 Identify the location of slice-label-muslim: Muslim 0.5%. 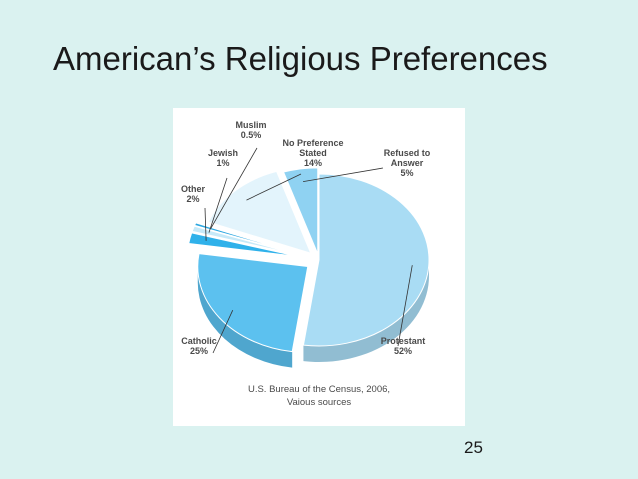
(250, 130).